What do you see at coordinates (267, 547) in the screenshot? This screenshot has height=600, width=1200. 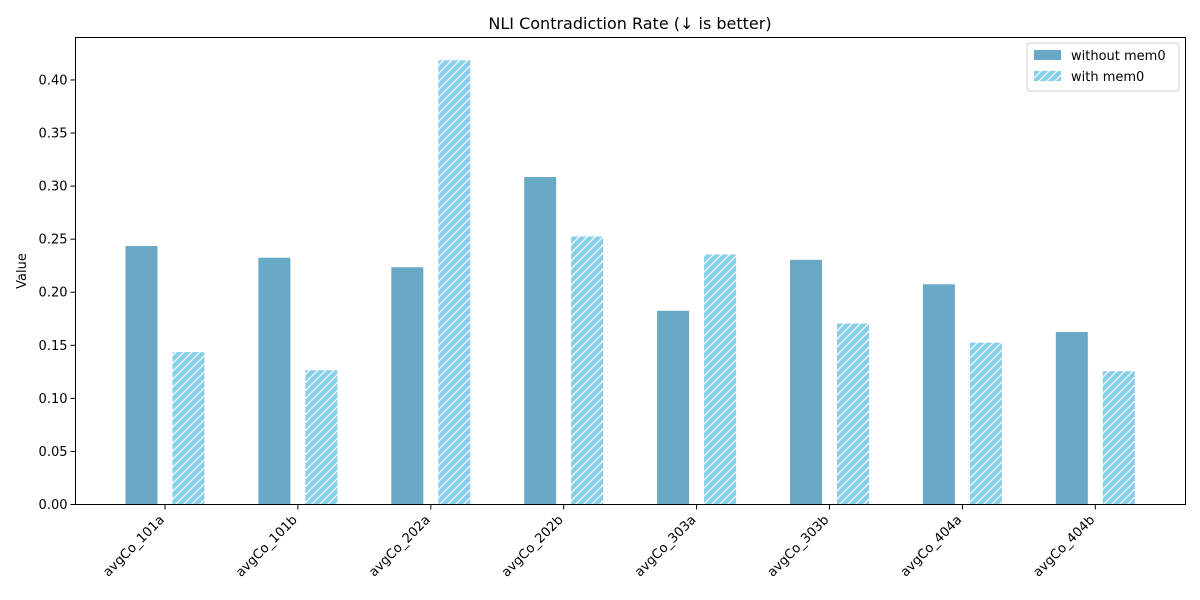 I see `x-tick-label: avgCo_101b` at bounding box center [267, 547].